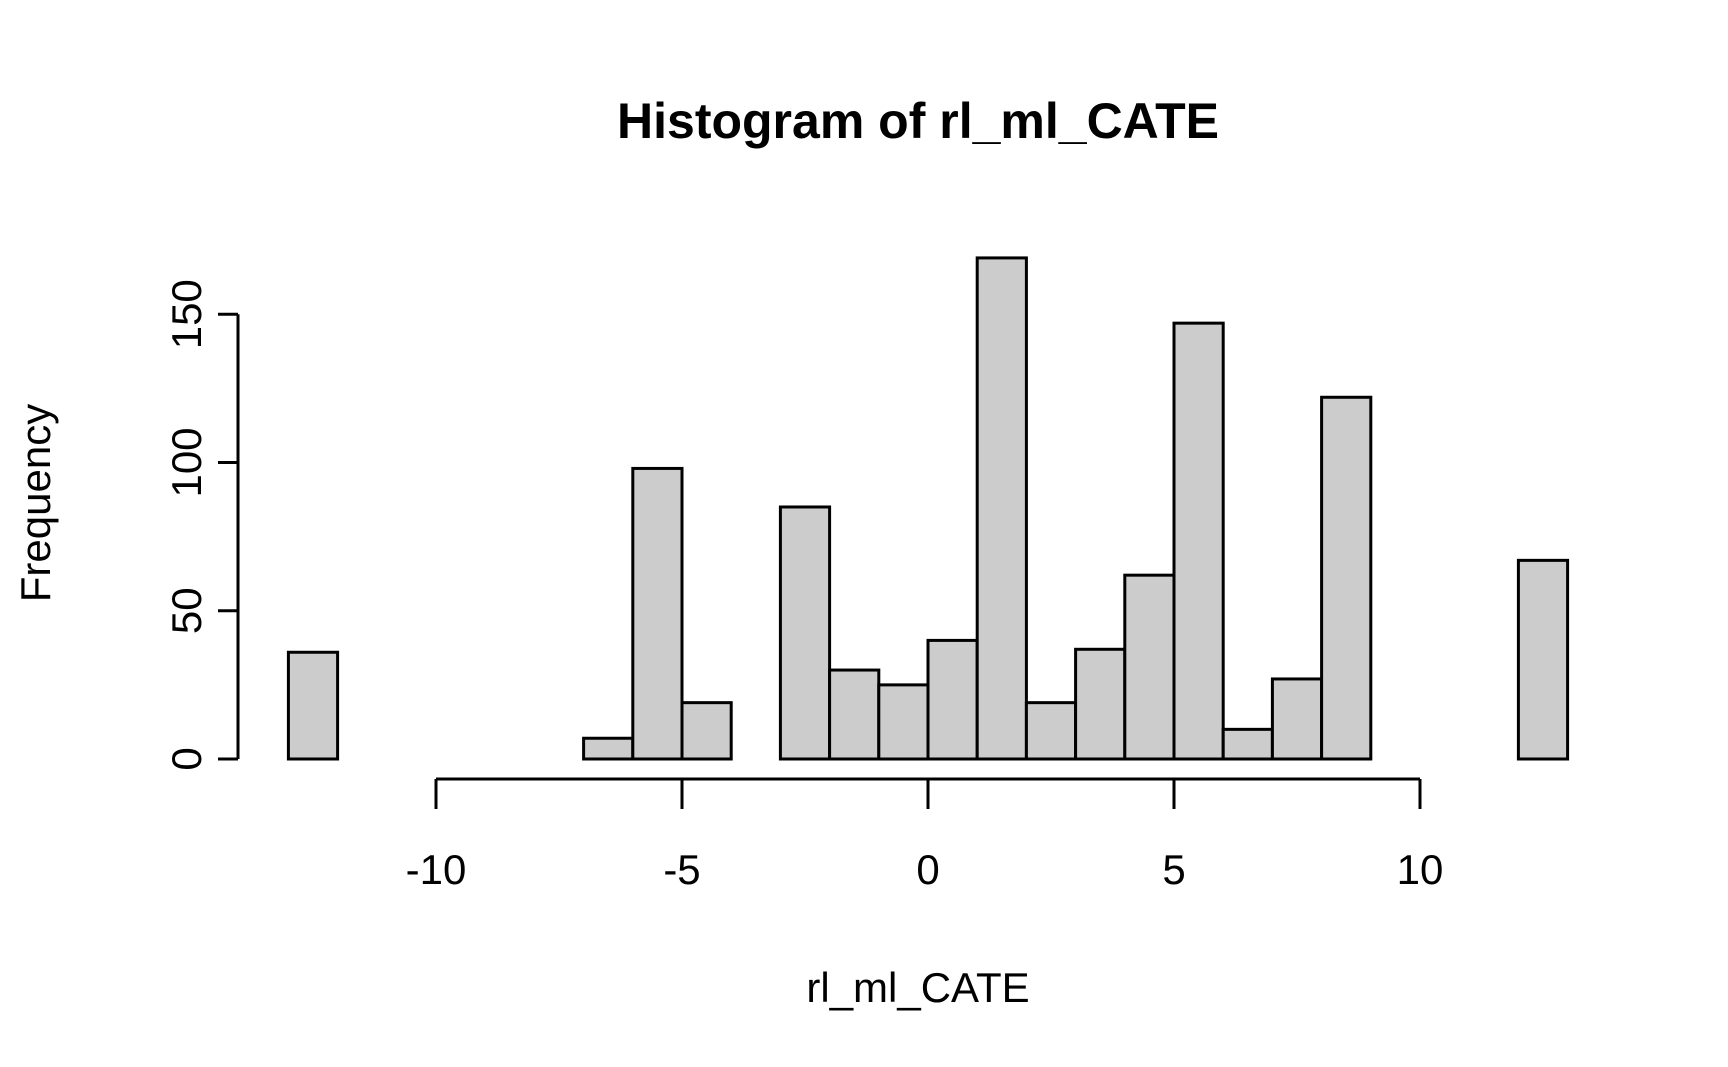 Image resolution: width=1728 pixels, height=1067 pixels. I want to click on x-axis-label: rl_ml_CATE, so click(917, 987).